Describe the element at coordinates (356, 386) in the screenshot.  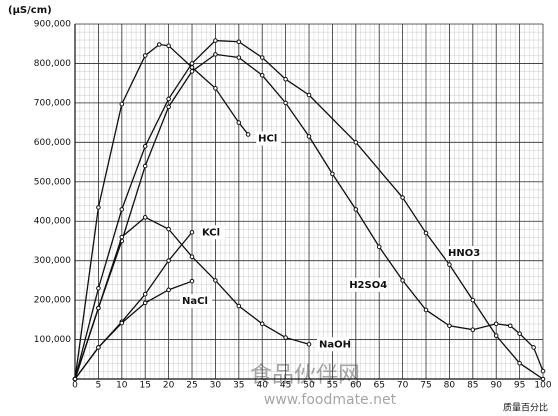
I see `x-tick-label: 60` at that location.